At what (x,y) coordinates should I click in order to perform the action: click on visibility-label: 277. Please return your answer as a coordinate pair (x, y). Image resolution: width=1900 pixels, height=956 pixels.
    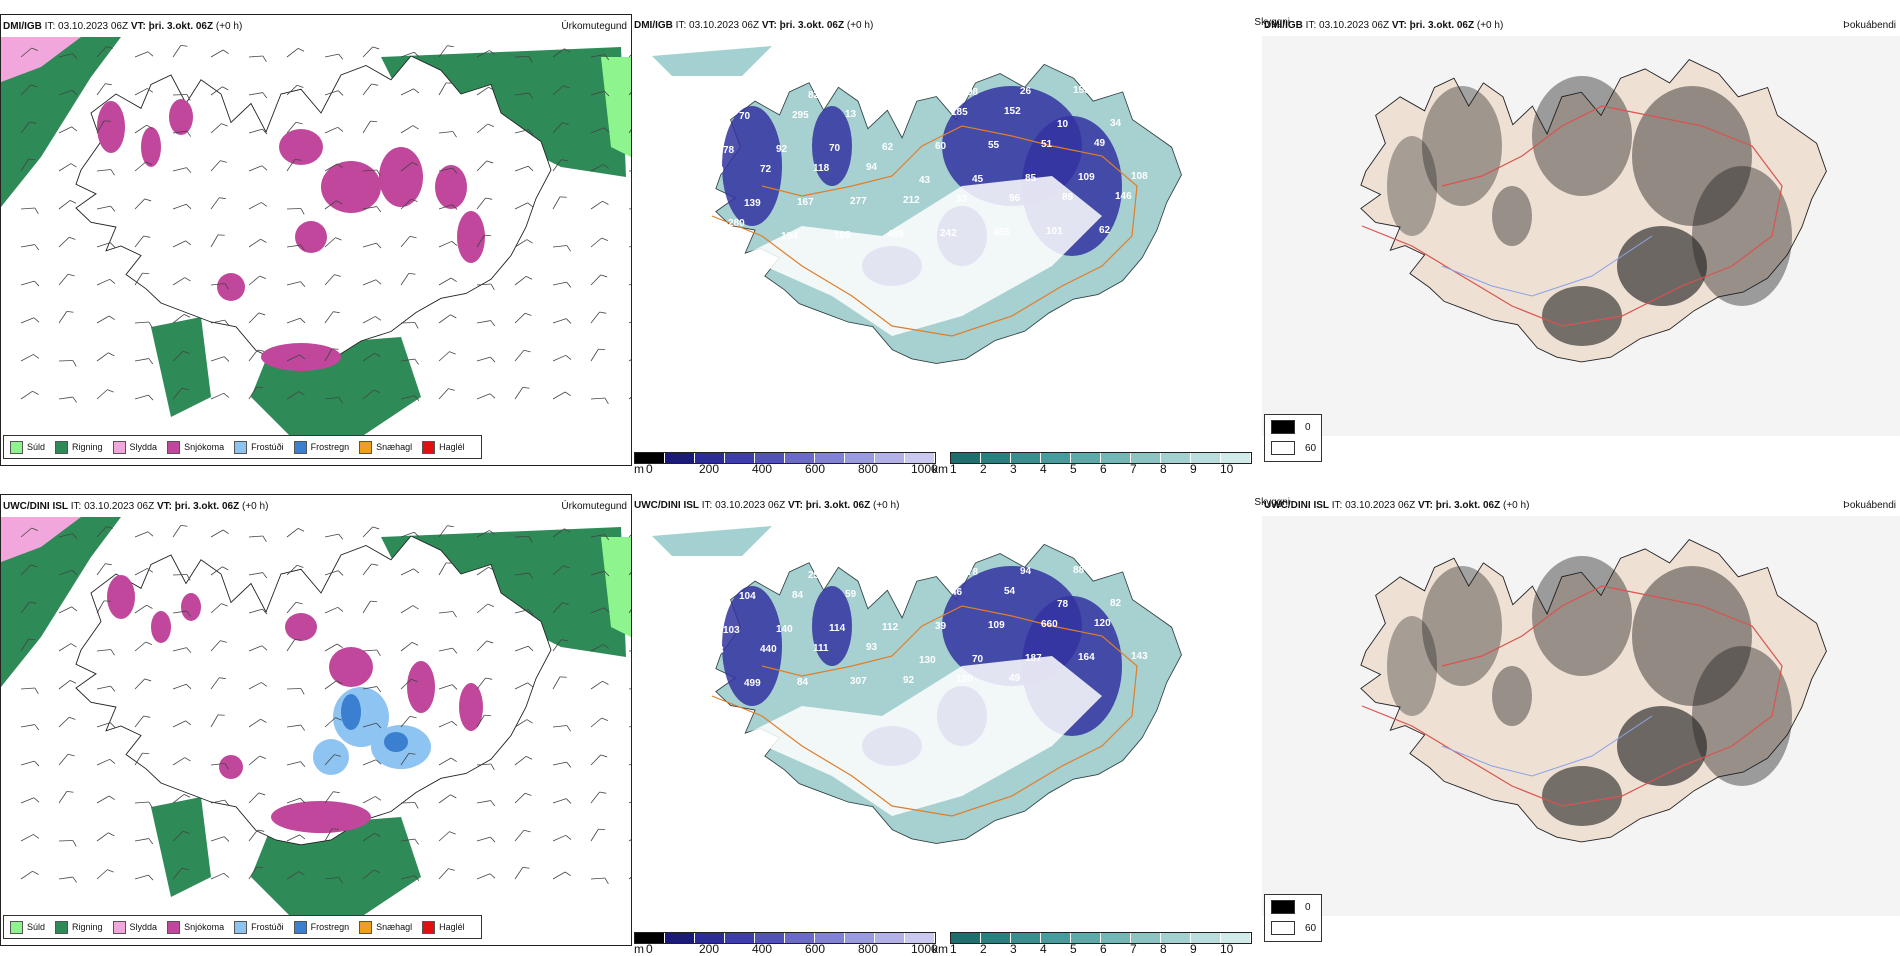
    Looking at the image, I should click on (858, 201).